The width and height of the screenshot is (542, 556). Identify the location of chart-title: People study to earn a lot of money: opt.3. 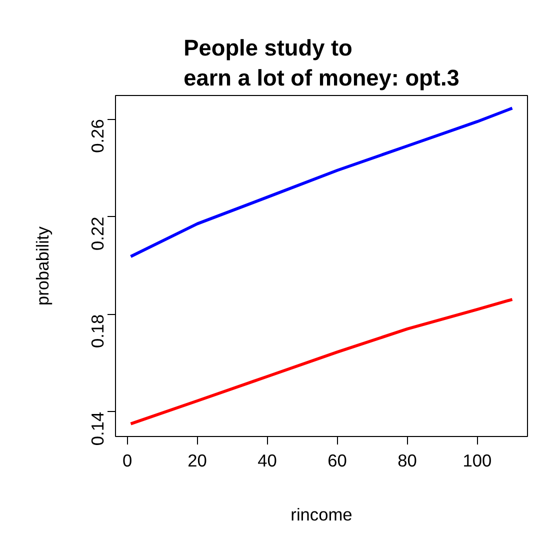
(322, 62).